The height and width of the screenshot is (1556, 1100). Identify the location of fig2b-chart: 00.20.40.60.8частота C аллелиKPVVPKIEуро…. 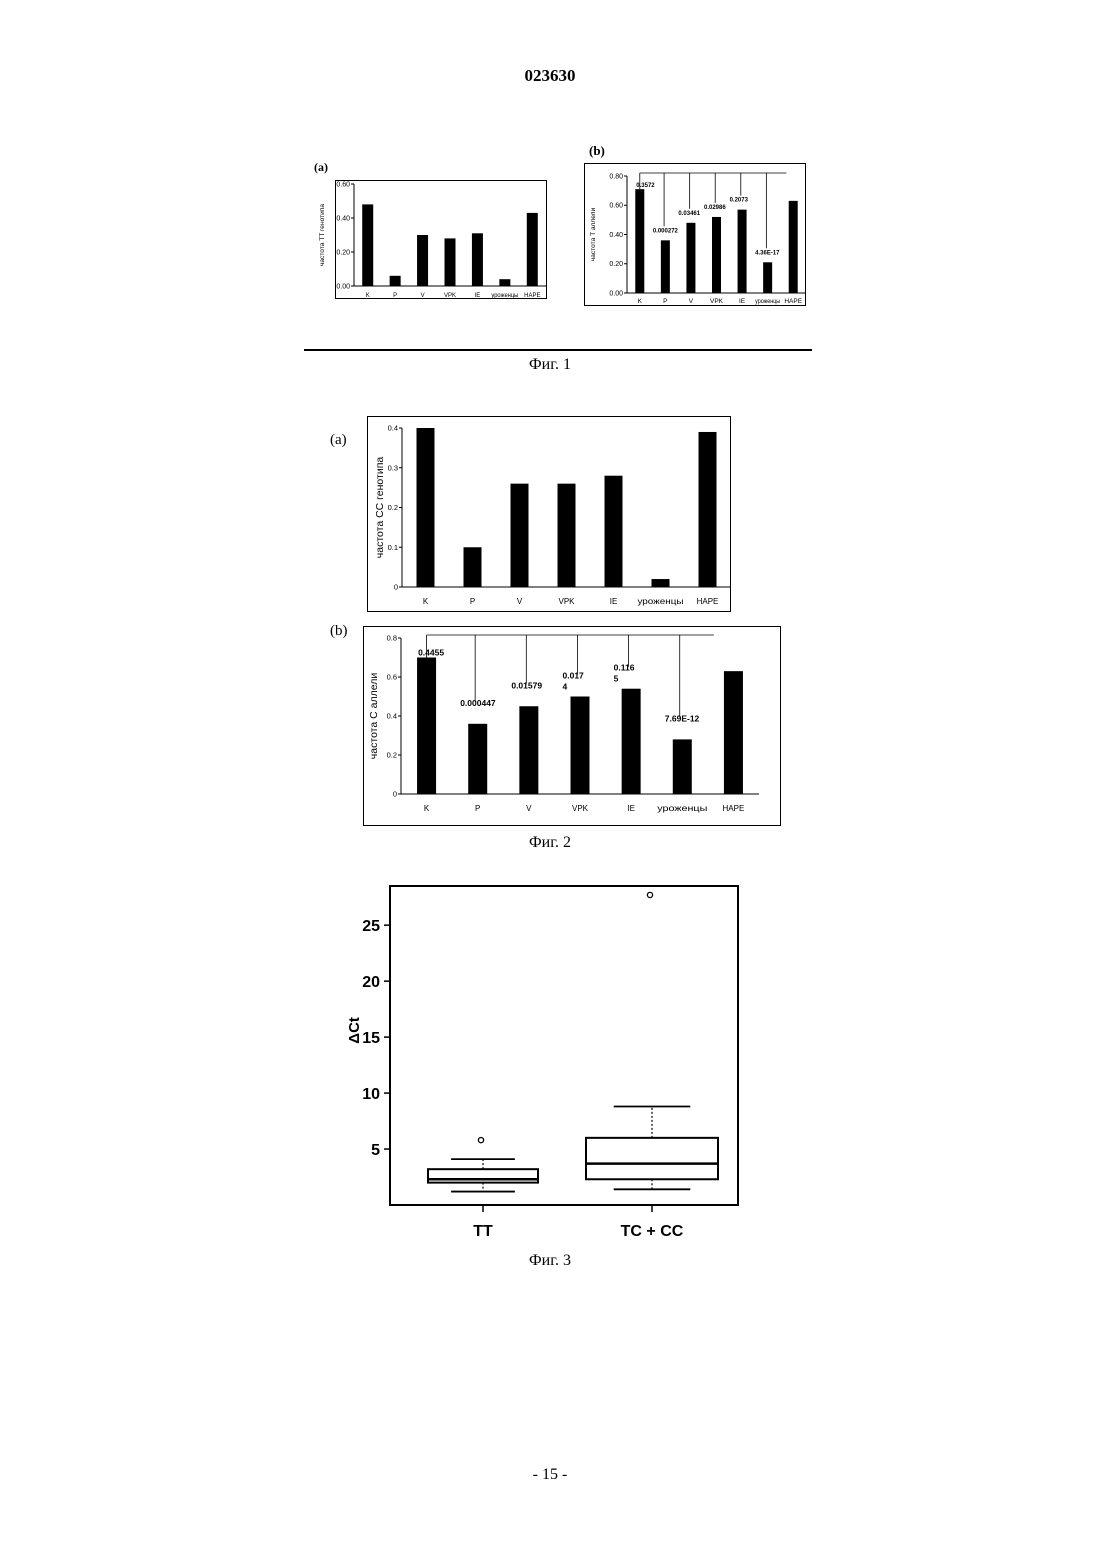
(573, 727).